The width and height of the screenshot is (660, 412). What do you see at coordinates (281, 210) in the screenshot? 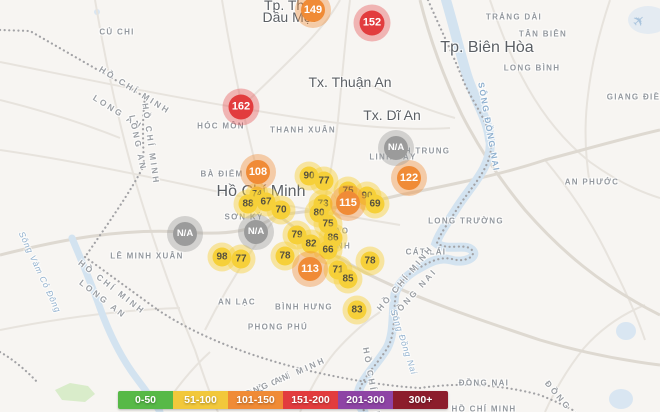
I see `aqi-marker: 70` at bounding box center [281, 210].